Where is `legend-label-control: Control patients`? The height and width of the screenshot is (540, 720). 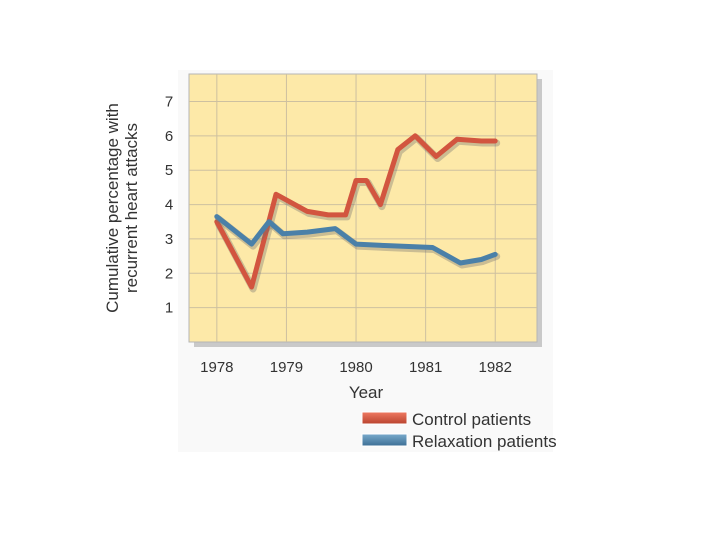 legend-label-control: Control patients is located at coordinates (471, 419).